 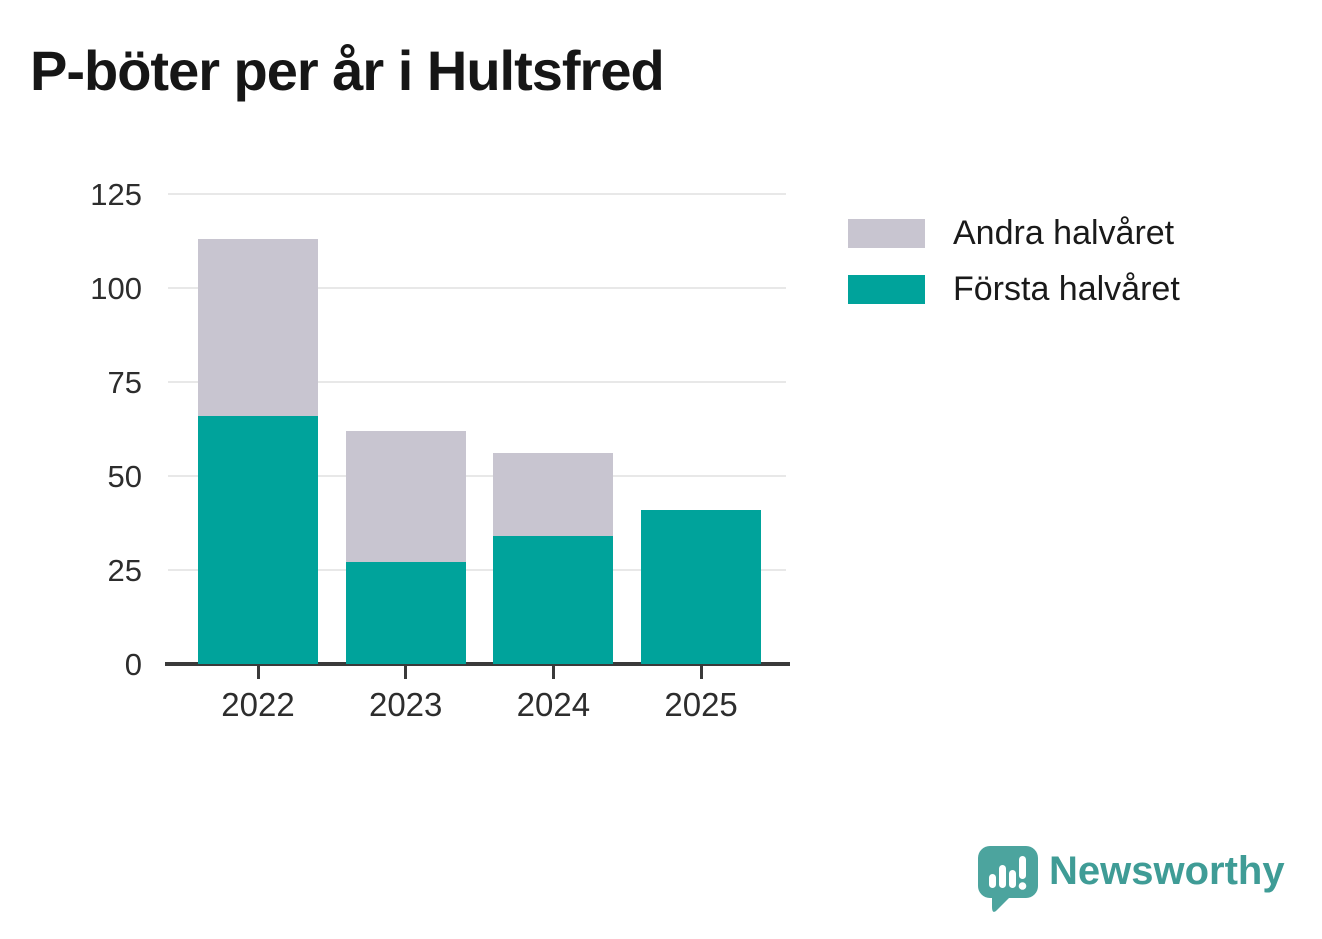 What do you see at coordinates (124, 382) in the screenshot?
I see `y-tick-label-75: 75` at bounding box center [124, 382].